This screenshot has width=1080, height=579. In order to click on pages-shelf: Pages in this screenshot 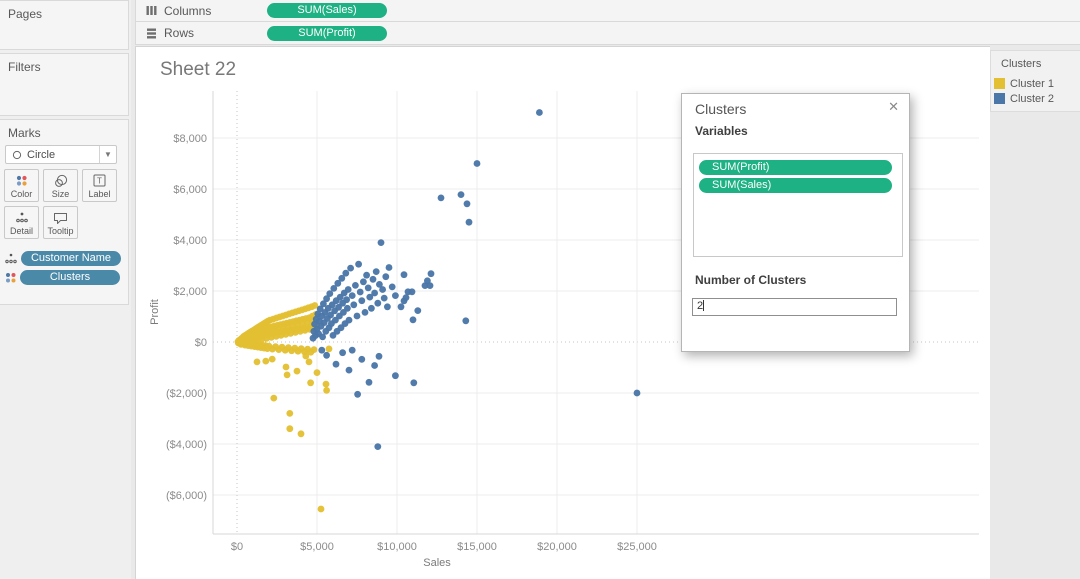, I will do `click(64, 25)`.